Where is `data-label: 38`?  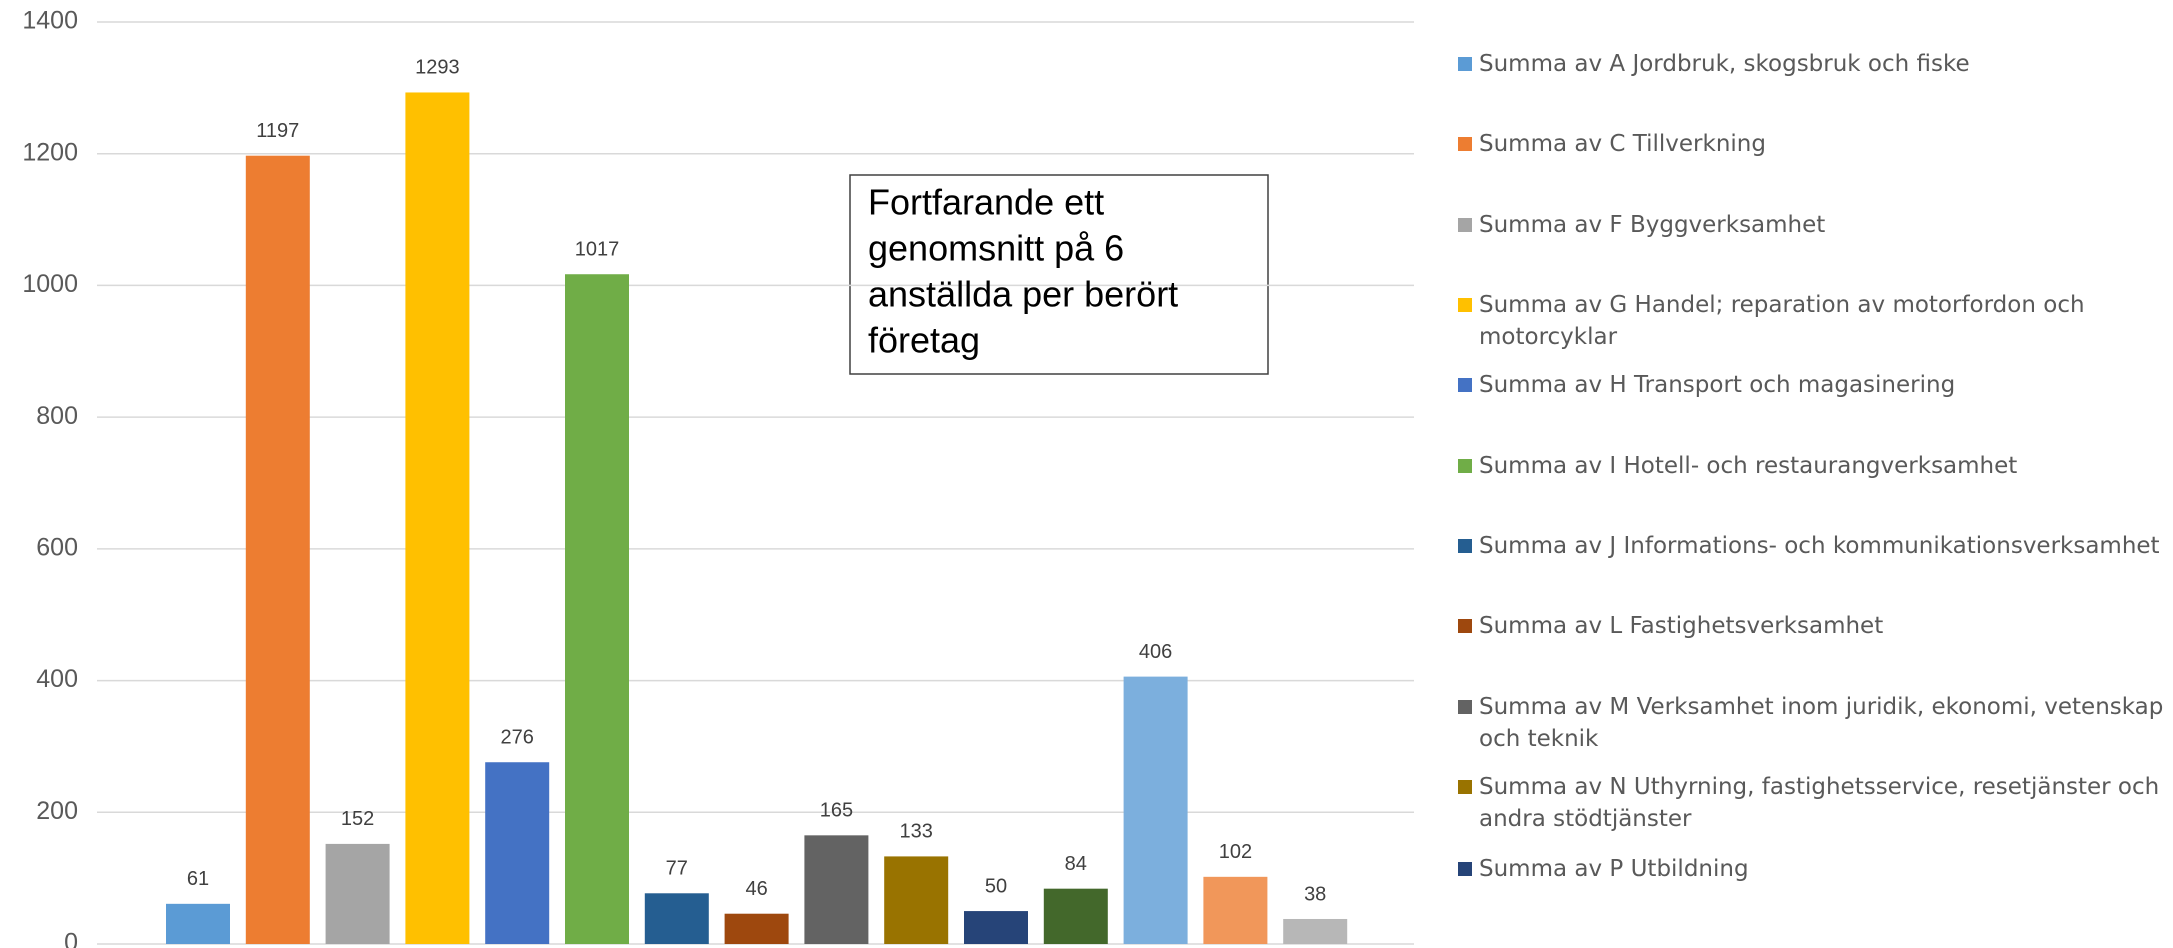
data-label: 38 is located at coordinates (1315, 894).